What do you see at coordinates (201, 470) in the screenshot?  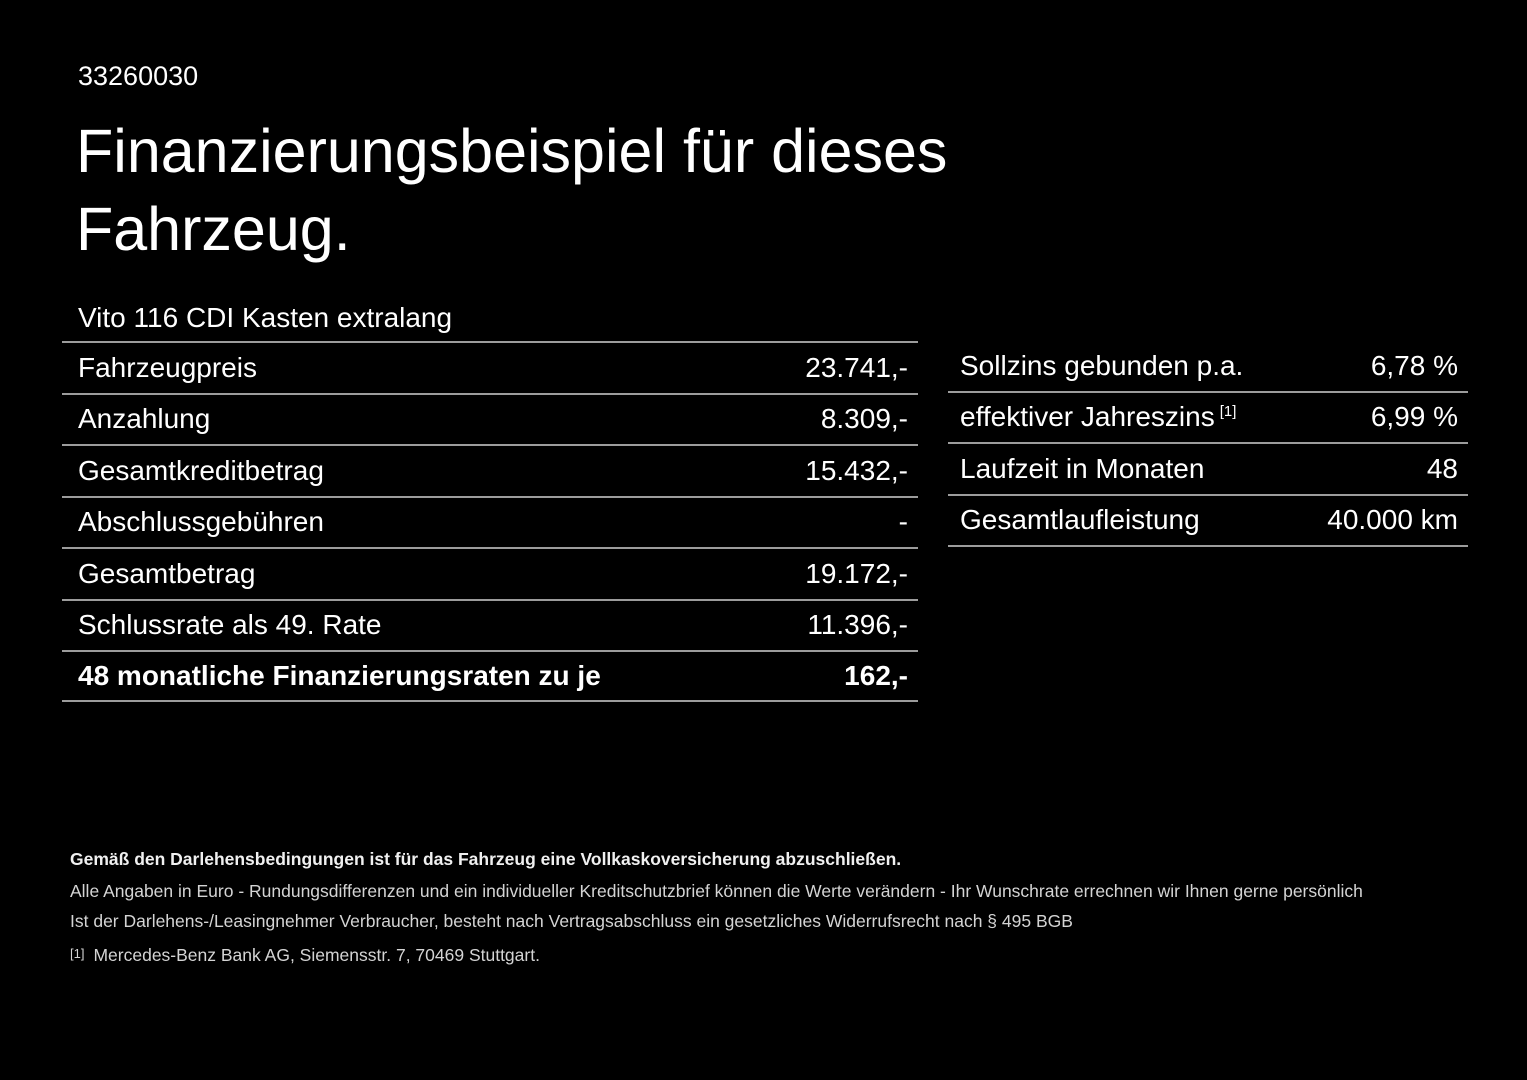 I see `finance-row-label: Gesamtkreditbetrag` at bounding box center [201, 470].